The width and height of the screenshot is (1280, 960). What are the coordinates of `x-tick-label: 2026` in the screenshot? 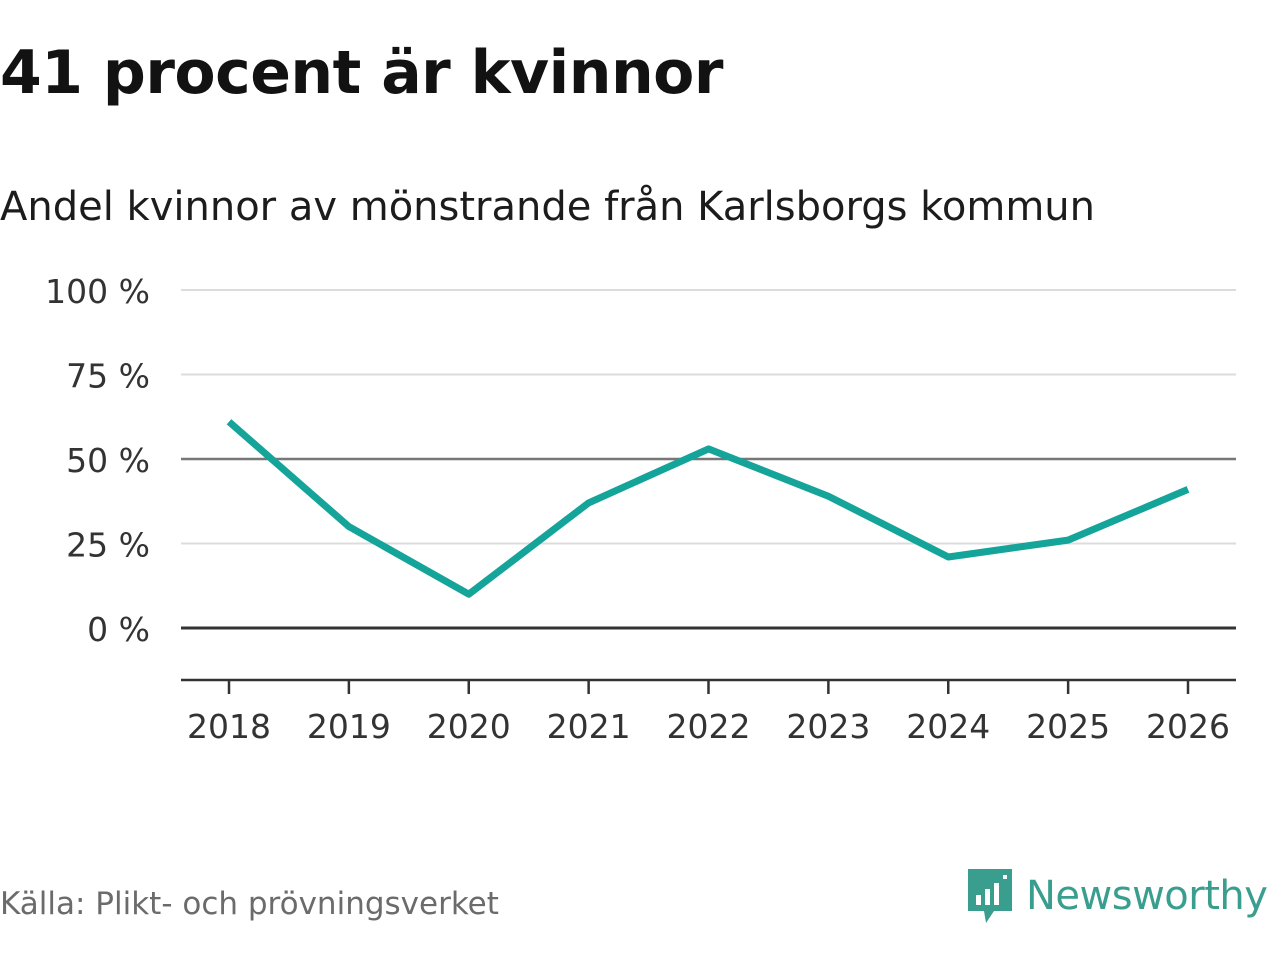 It's located at (1188, 726).